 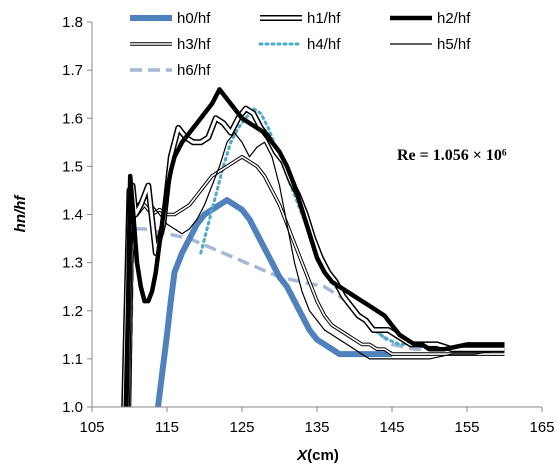 What do you see at coordinates (72, 118) in the screenshot?
I see `y-tick-label: 1.6` at bounding box center [72, 118].